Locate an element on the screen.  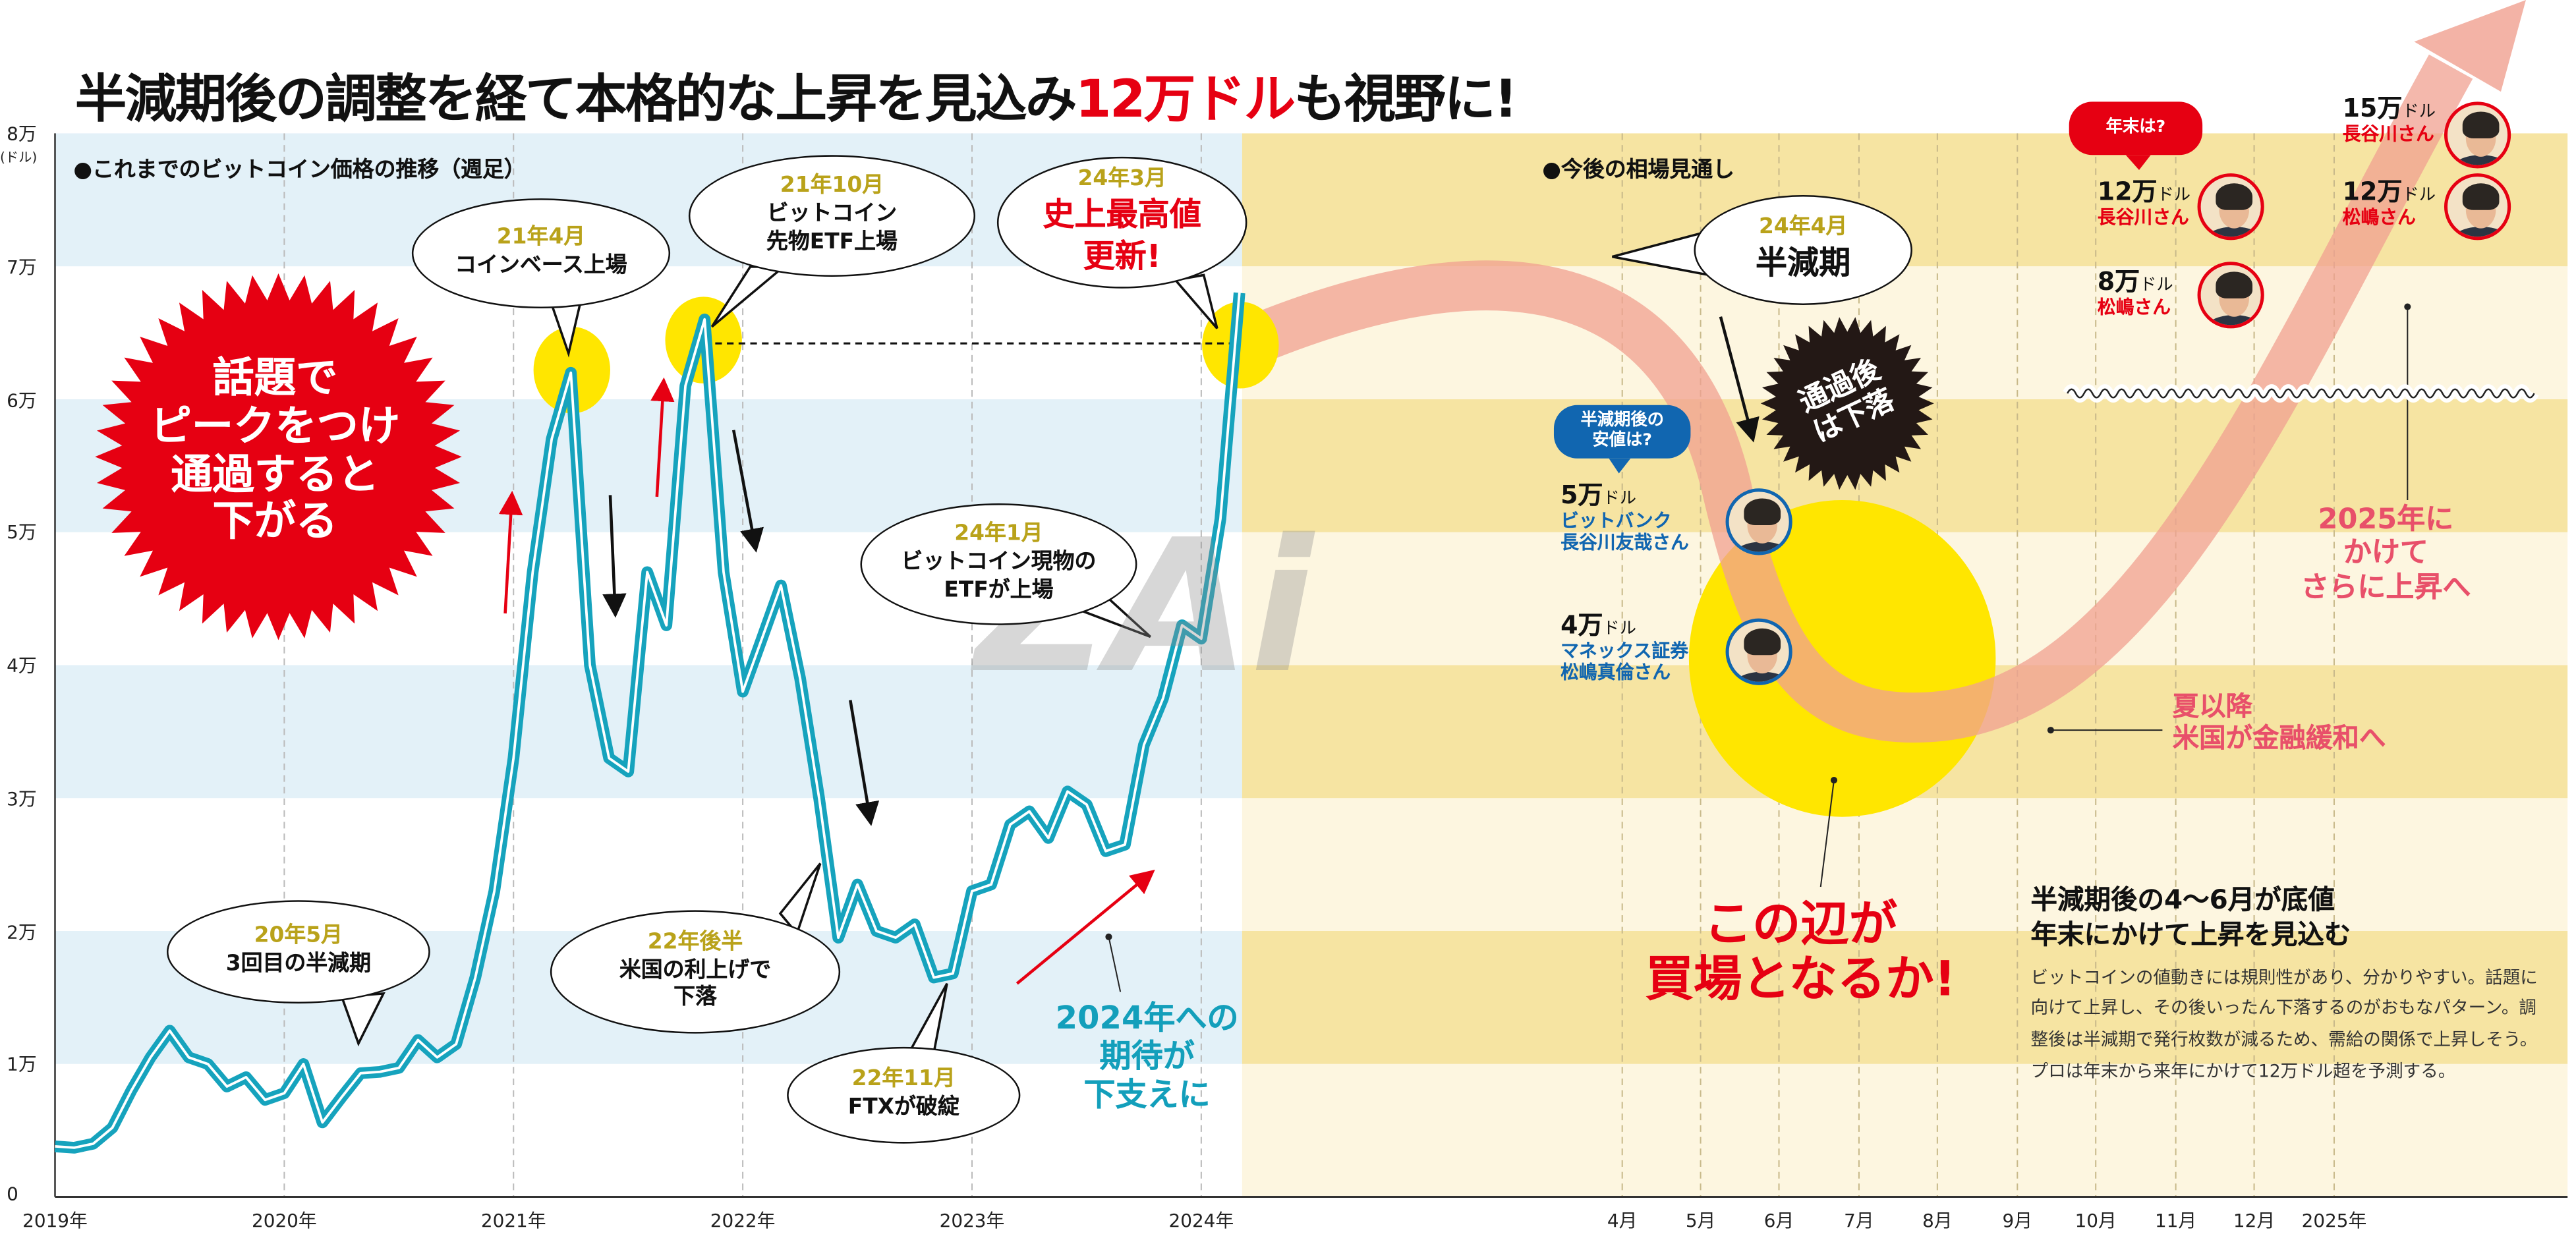
x-tick-label: 2024年 is located at coordinates (1201, 1221).